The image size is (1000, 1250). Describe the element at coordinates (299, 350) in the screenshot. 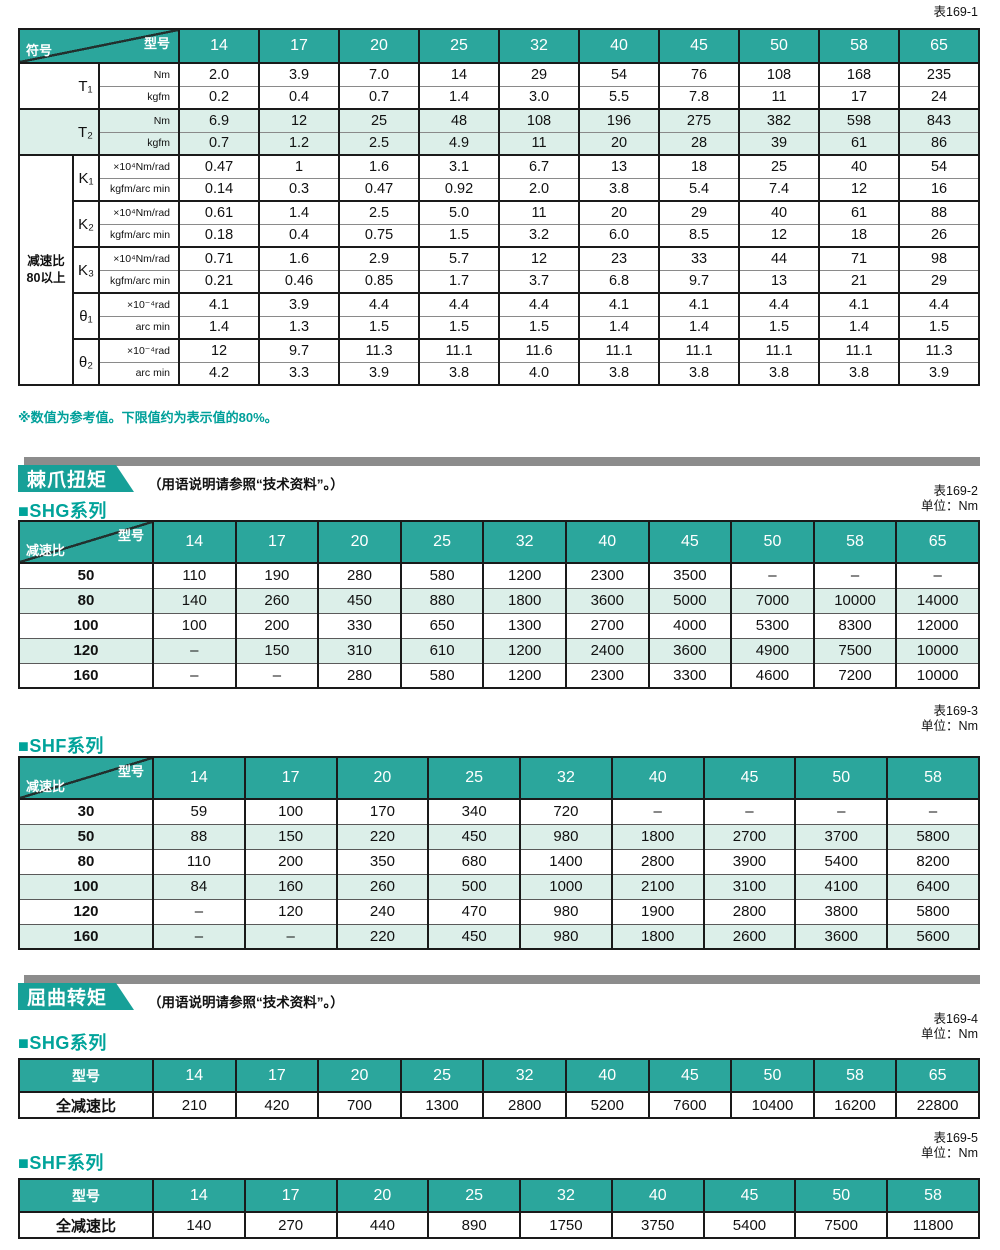

I see `value-cell: 9.7` at that location.